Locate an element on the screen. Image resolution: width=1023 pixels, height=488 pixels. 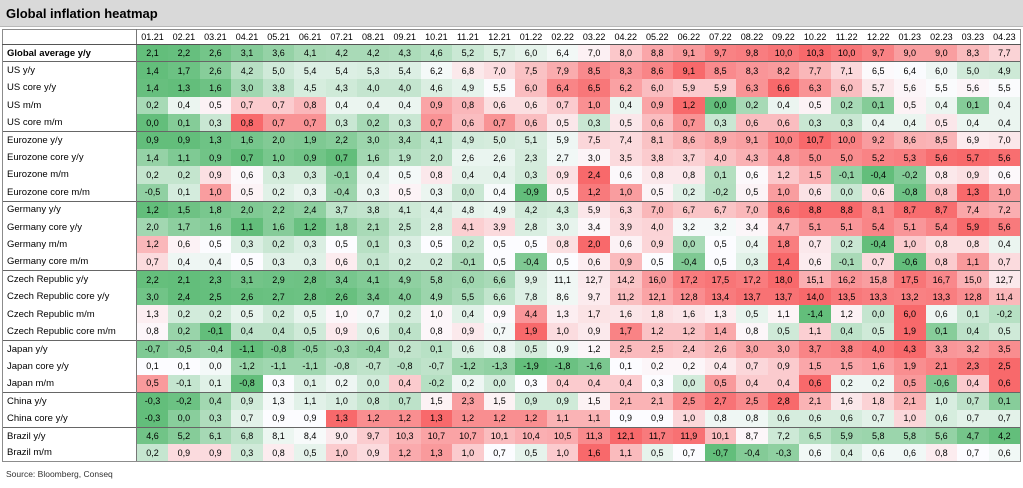
heatmap-cell: 3,8 is located at coordinates (846, 348).